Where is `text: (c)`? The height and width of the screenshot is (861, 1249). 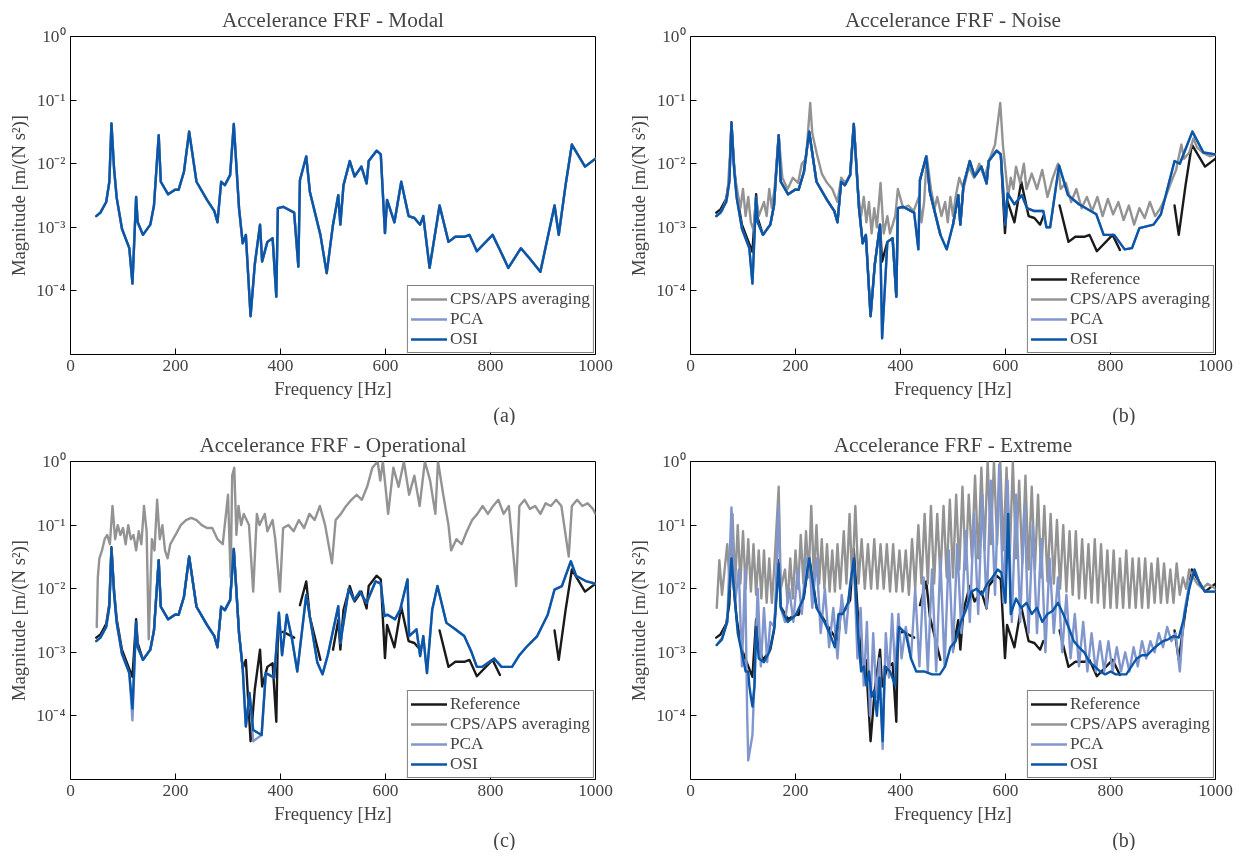 text: (c) is located at coordinates (504, 840).